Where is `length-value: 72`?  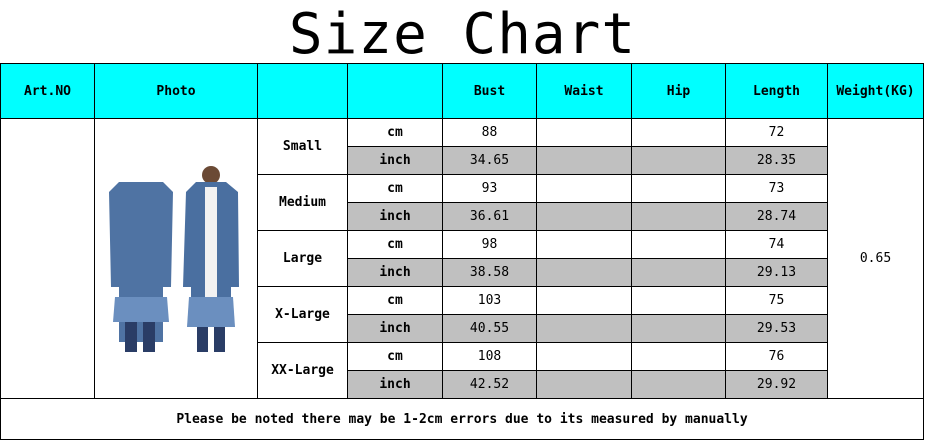 length-value: 72 is located at coordinates (776, 132).